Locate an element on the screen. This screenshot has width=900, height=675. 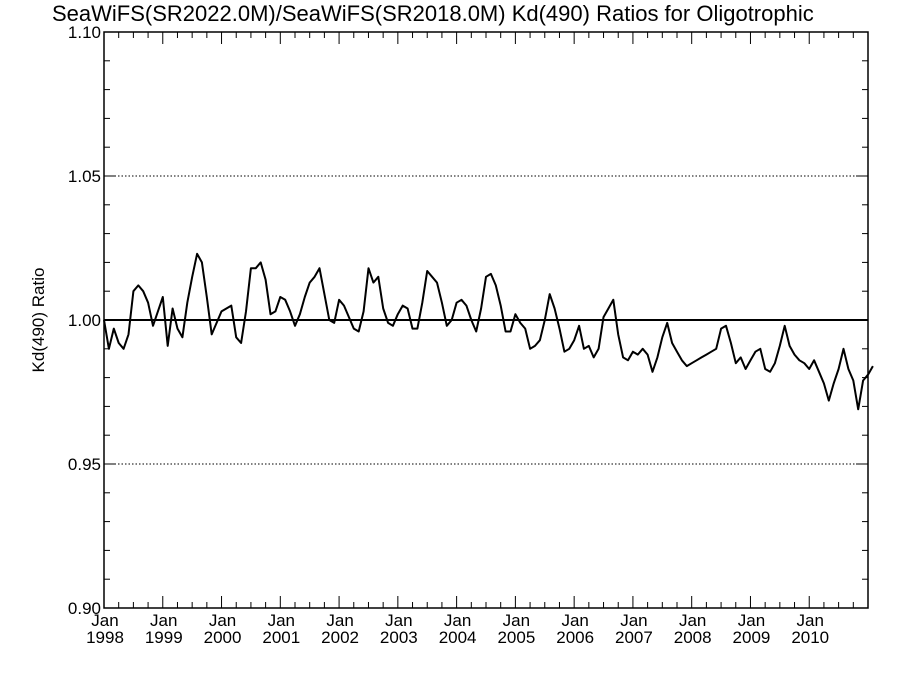
x-tick-label-year: 2000 is located at coordinates (223, 637).